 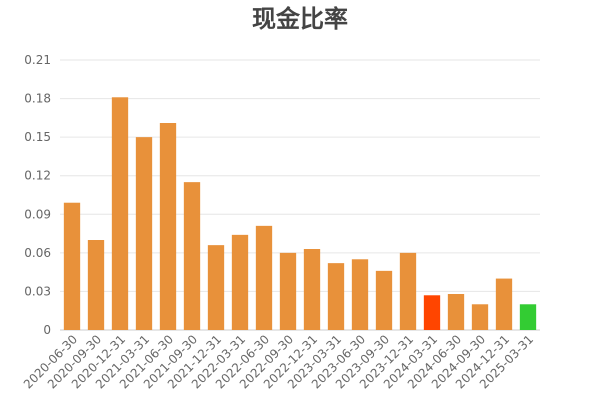 What do you see at coordinates (37, 214) in the screenshot?
I see `y-tick-label: 0.09` at bounding box center [37, 214].